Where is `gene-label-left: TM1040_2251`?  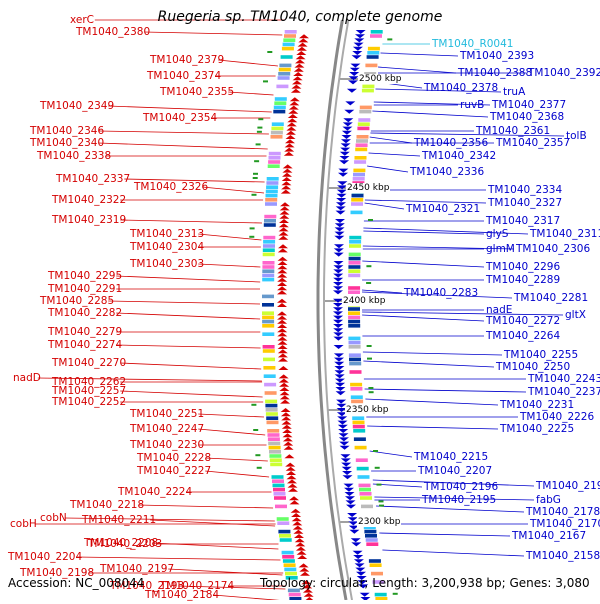 gene-label-left: TM1040_2251 is located at coordinates (167, 414).